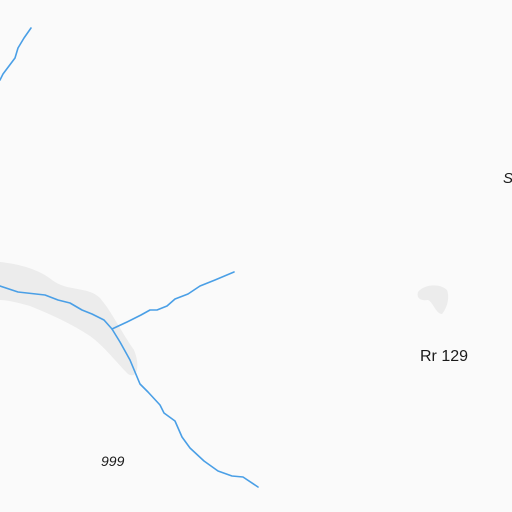  I want to click on elevation-label: 999, so click(113, 461).